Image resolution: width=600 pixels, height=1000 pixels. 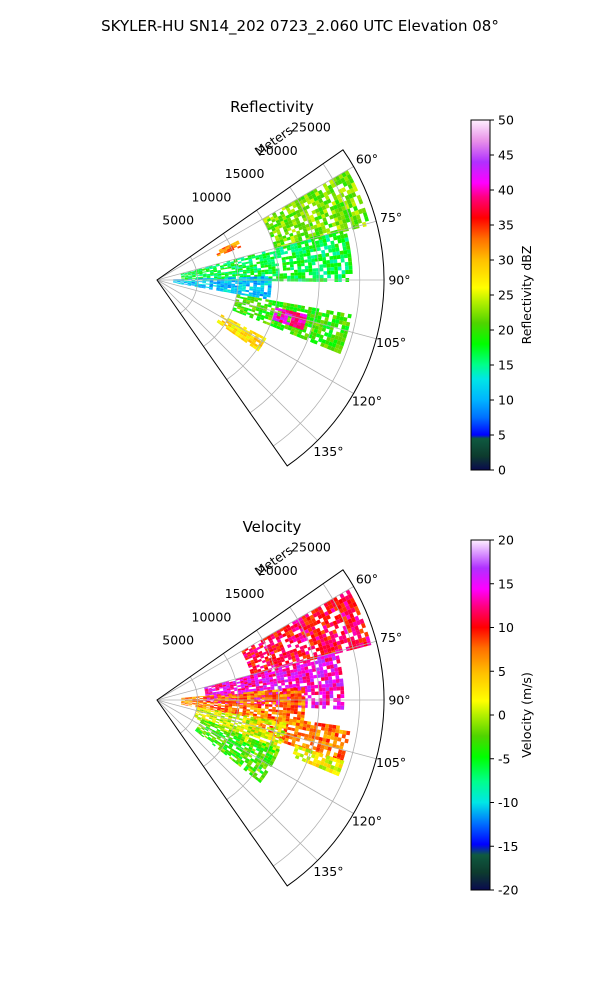 I want to click on polar-grid, so click(x=270, y=725).